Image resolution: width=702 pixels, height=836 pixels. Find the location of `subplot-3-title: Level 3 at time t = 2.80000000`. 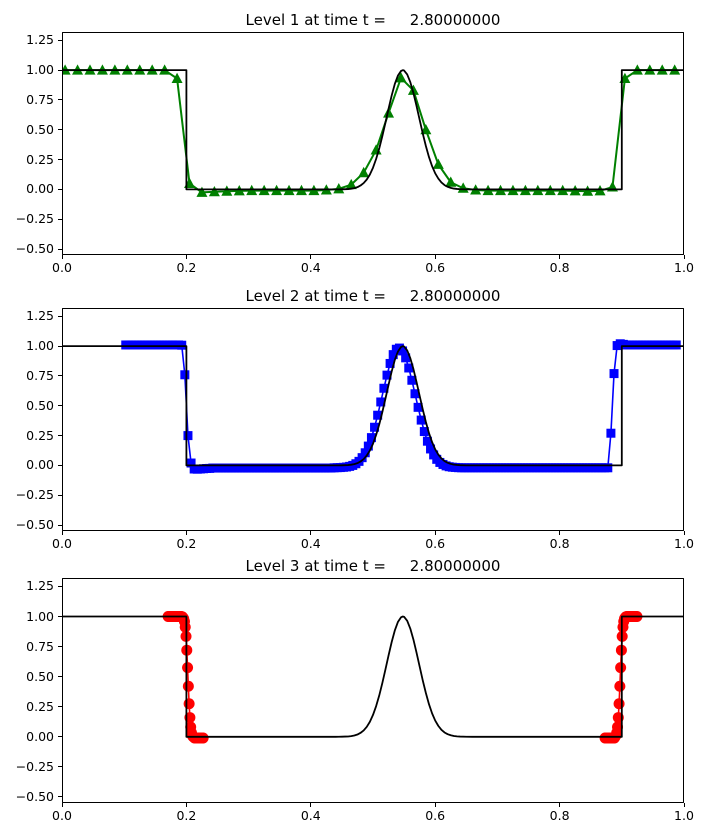

subplot-3-title: Level 3 at time t = 2.80000000 is located at coordinates (373, 566).